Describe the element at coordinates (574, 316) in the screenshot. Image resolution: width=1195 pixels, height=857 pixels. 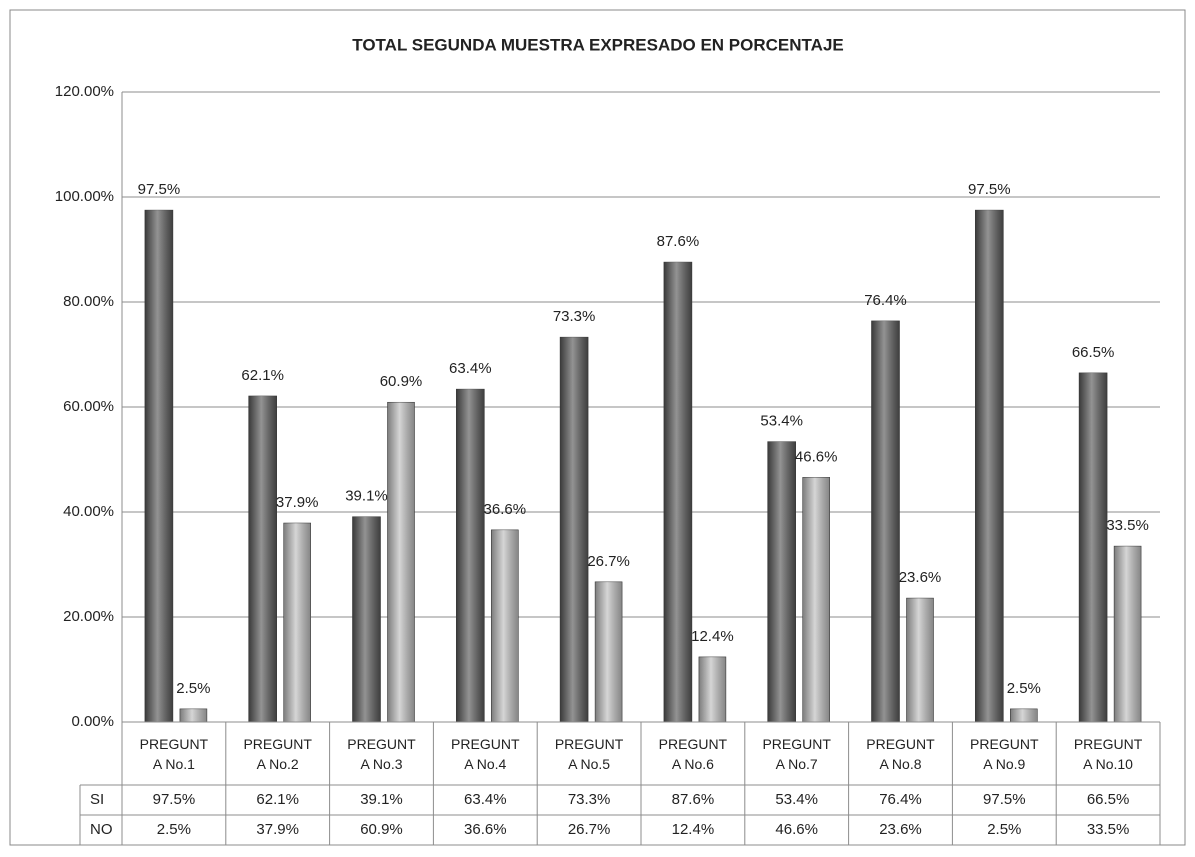
I see `data-label: 73.3%` at that location.